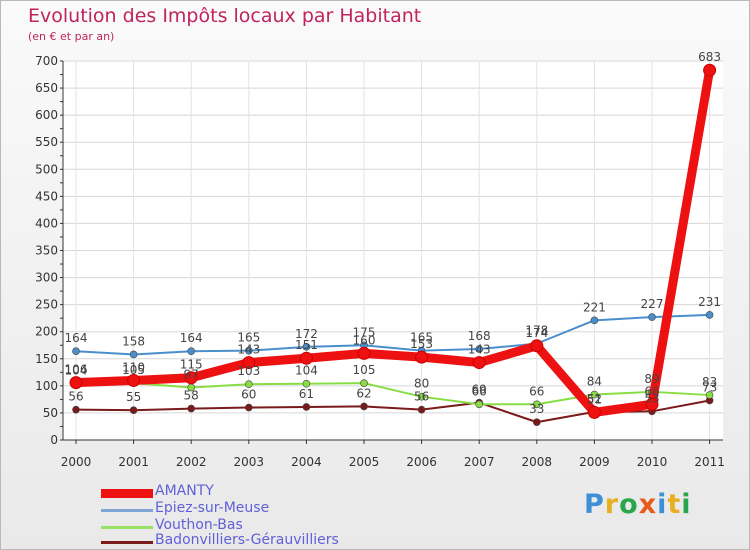 Image resolution: width=750 pixels, height=550 pixels. Describe the element at coordinates (248, 395) in the screenshot. I see `data-label: 60` at that location.